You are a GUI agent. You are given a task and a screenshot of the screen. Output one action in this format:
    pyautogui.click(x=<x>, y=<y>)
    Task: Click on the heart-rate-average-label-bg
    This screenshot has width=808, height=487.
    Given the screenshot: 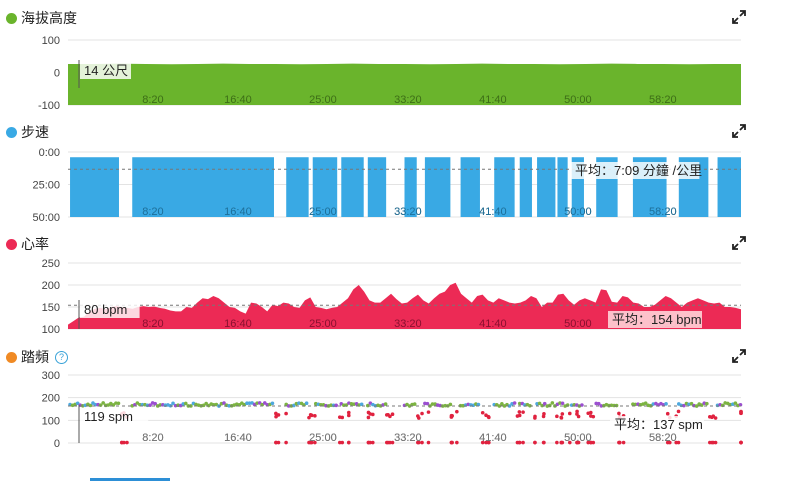 What is the action you would take?
    pyautogui.click(x=655, y=319)
    